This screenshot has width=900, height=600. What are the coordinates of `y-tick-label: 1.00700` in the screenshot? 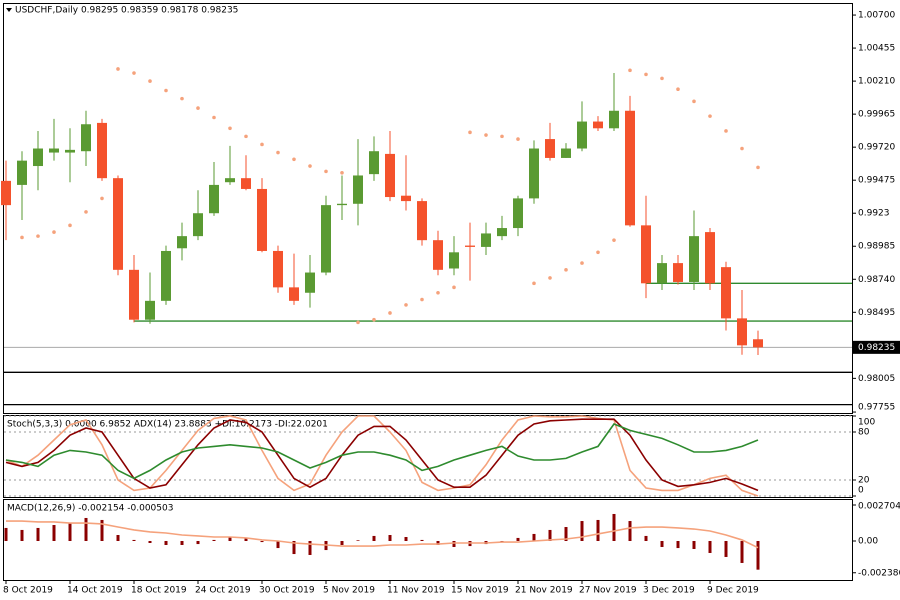 It's located at (876, 16).